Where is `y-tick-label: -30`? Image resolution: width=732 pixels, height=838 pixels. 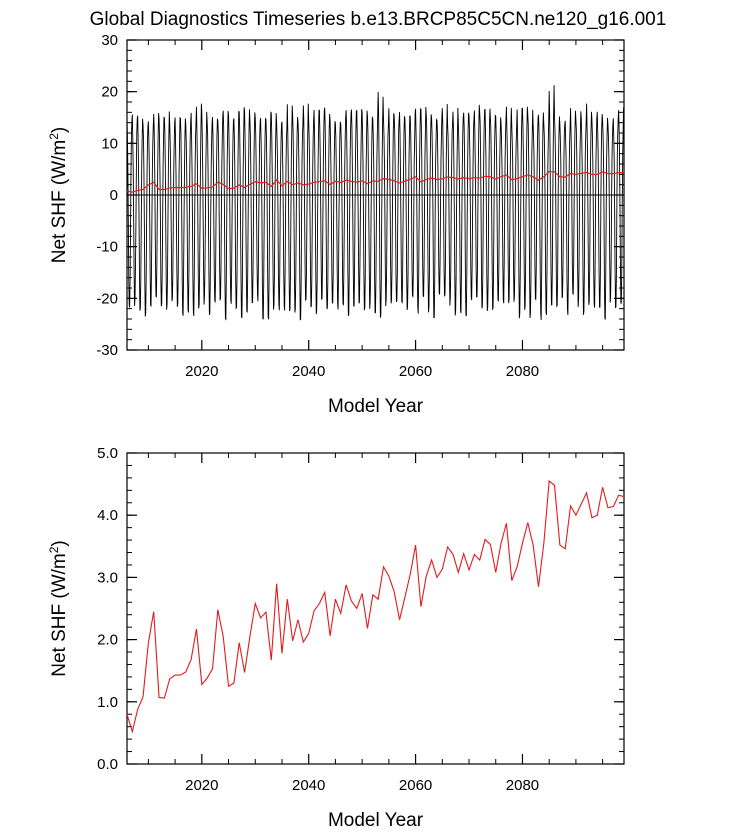
y-tick-label: -30 is located at coordinates (107, 350).